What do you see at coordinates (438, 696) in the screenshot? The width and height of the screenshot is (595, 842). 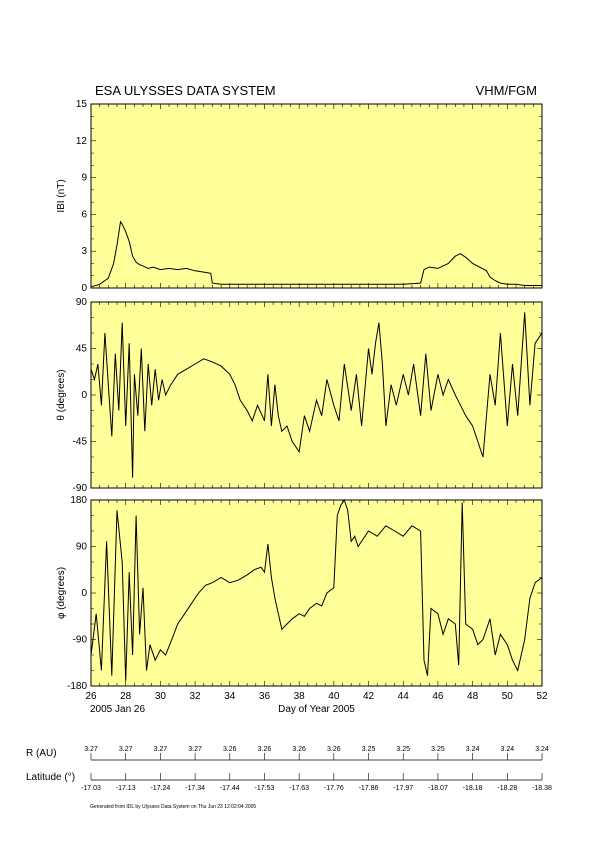 I see `x-tick-label: 46` at bounding box center [438, 696].